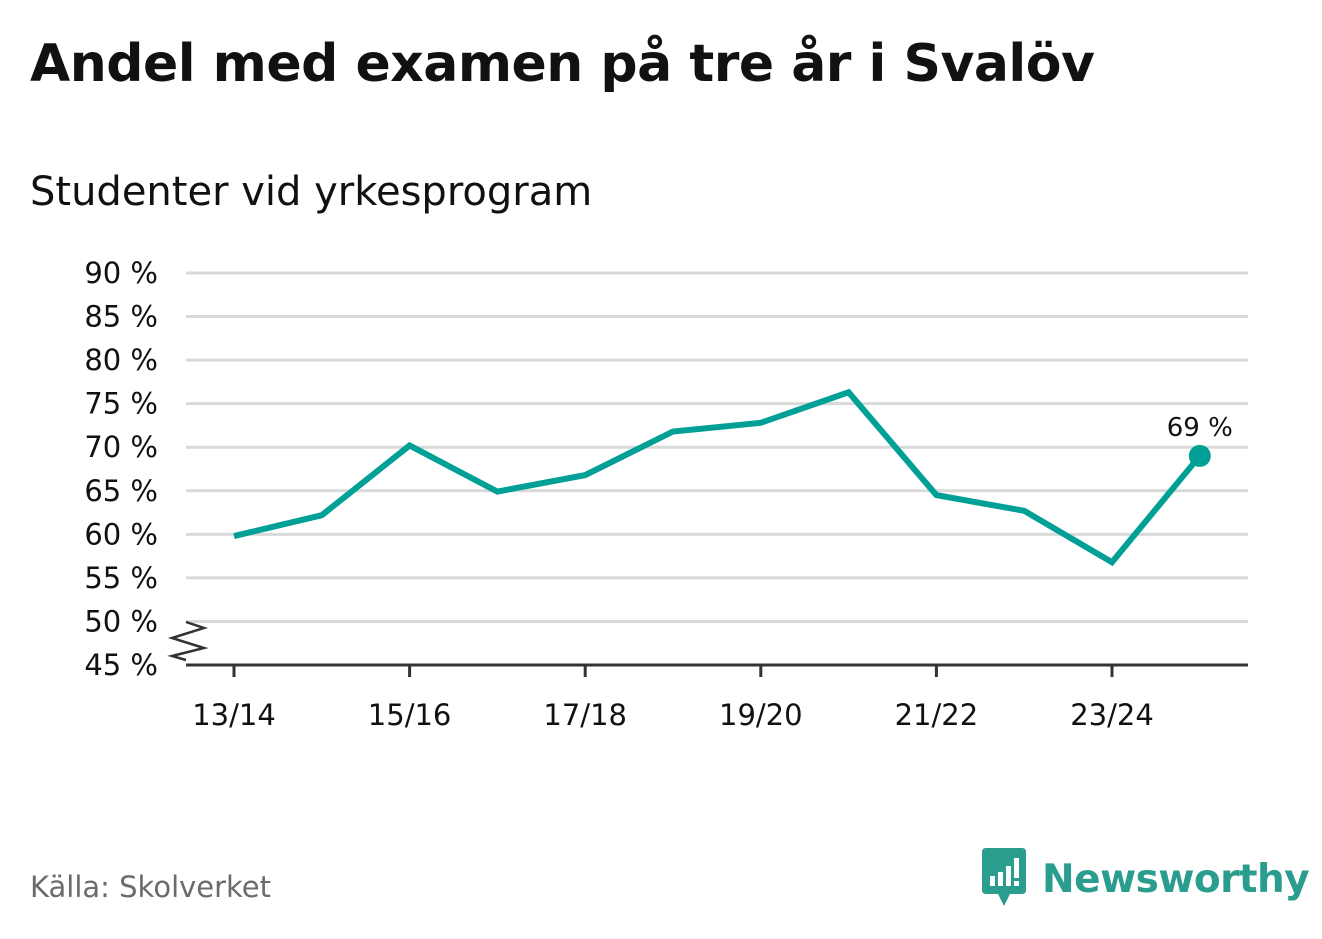 The height and width of the screenshot is (939, 1322). I want to click on y-tick-label: 55 %, so click(121, 578).